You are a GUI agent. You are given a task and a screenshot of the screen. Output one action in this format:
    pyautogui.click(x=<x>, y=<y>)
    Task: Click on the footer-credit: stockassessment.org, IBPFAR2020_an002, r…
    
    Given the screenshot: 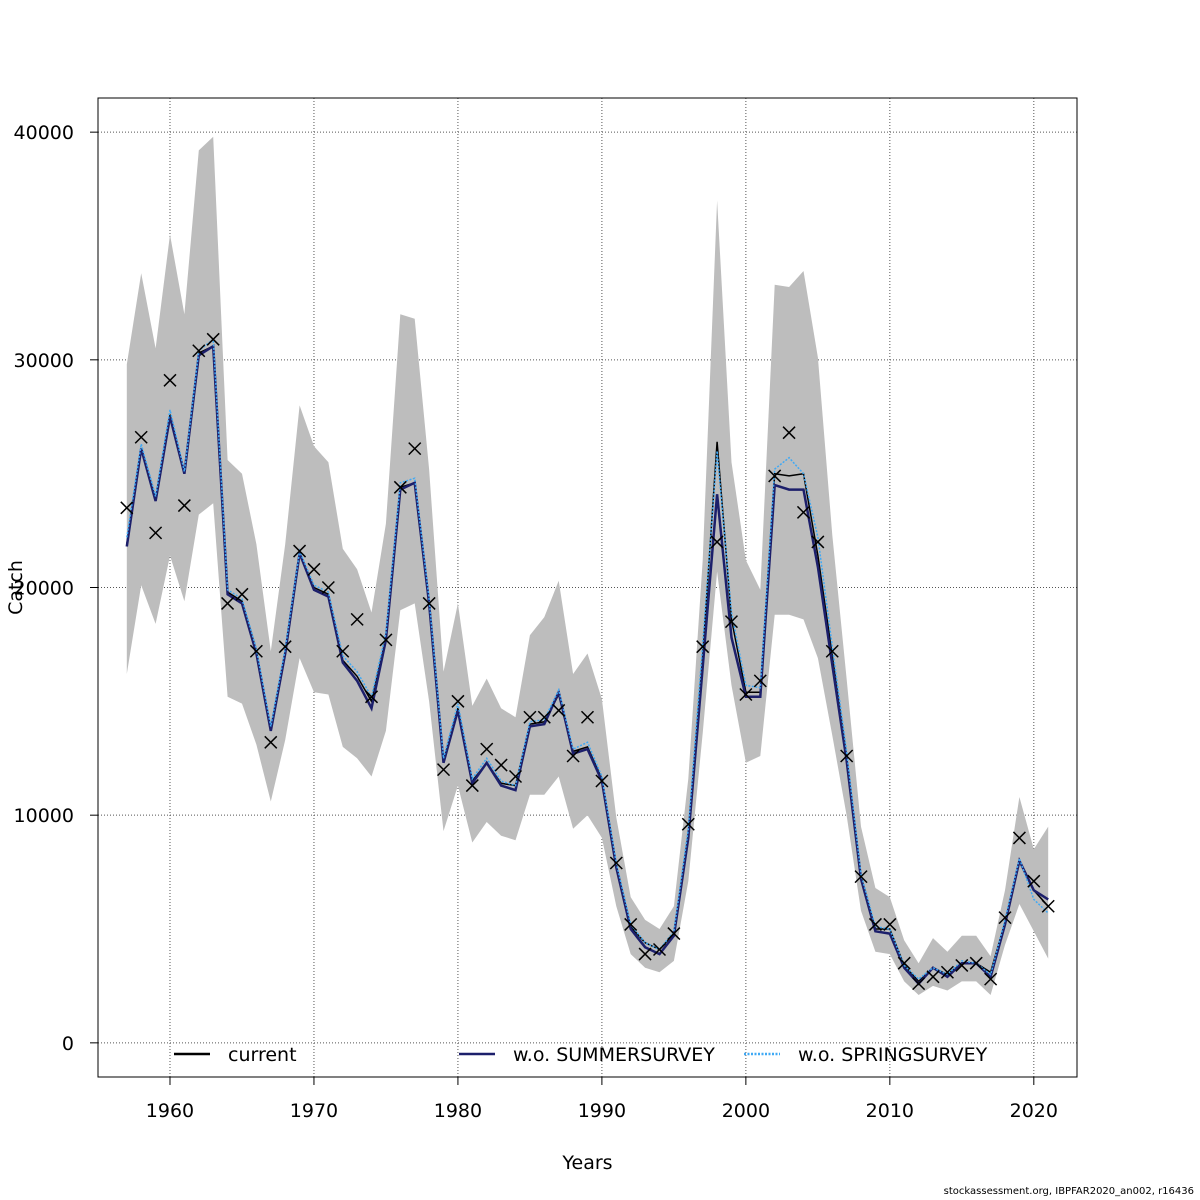 What is the action you would take?
    pyautogui.click(x=1068, y=1191)
    